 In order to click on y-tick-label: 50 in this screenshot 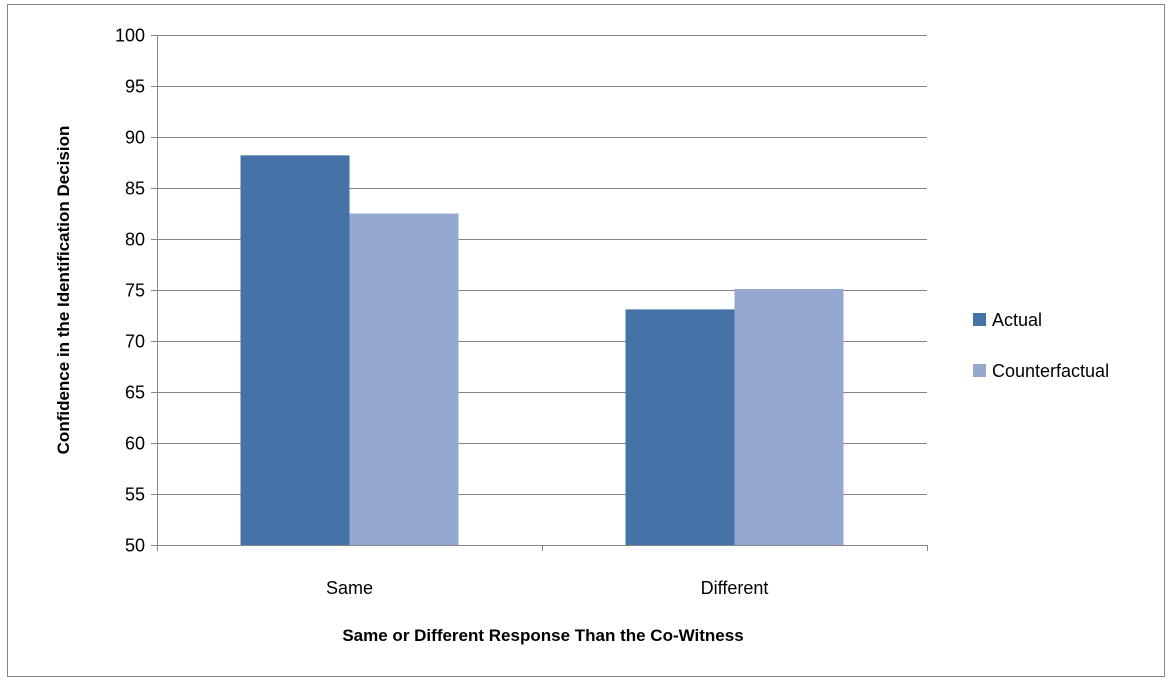, I will do `click(135, 546)`.